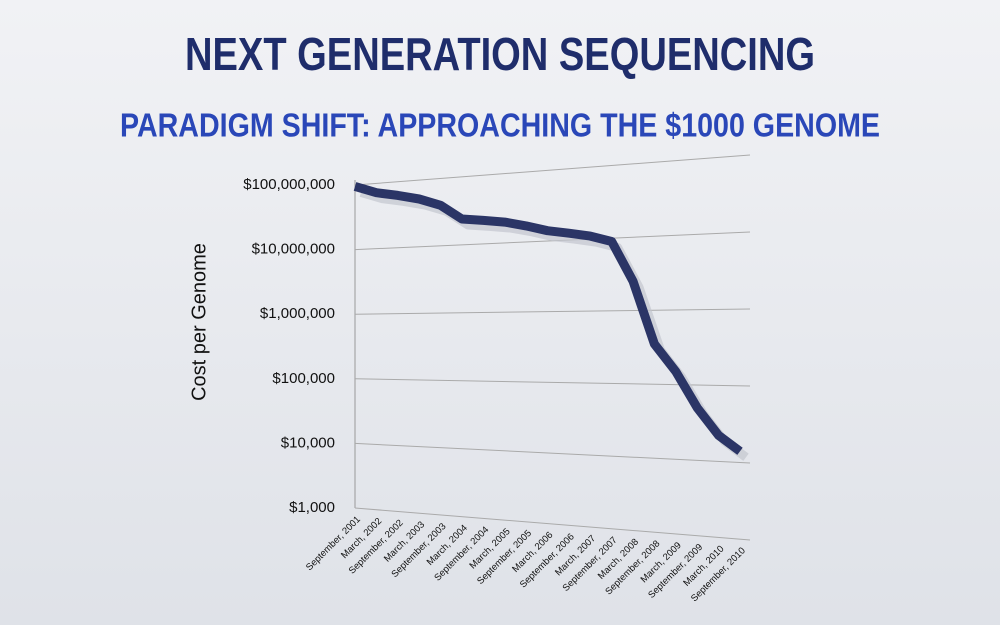 Image resolution: width=1000 pixels, height=625 pixels. Describe the element at coordinates (199, 322) in the screenshot. I see `y-axis-label: Cost per Genome` at that location.